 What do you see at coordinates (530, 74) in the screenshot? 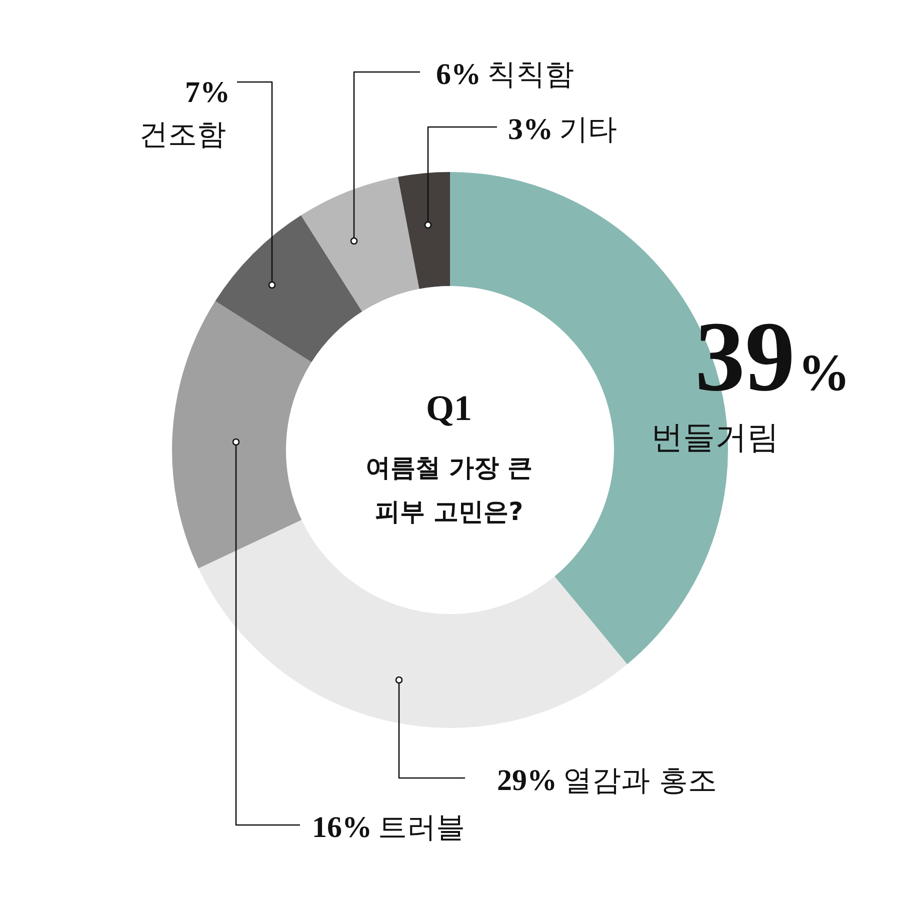
I see `slice-label: 칙칙함` at bounding box center [530, 74].